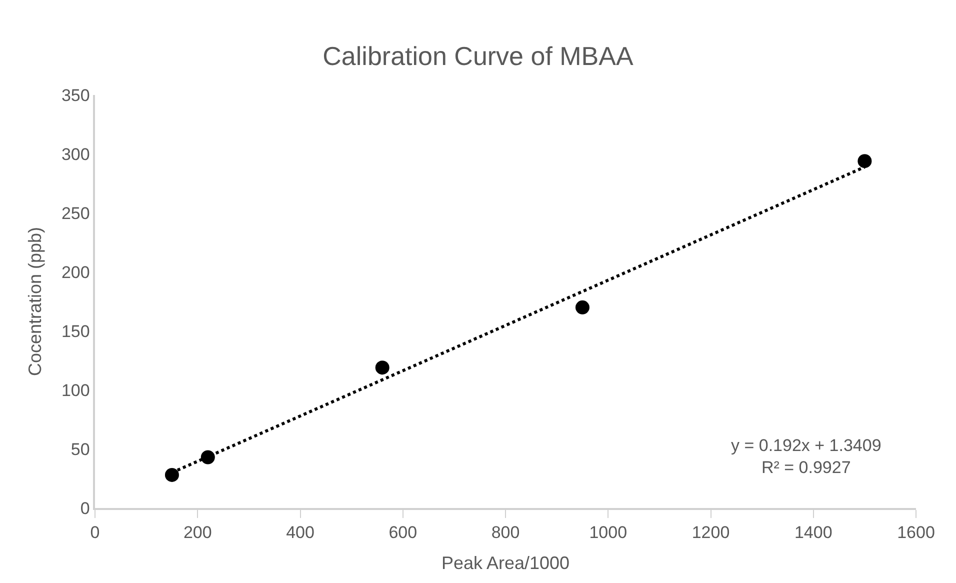  What do you see at coordinates (478, 55) in the screenshot?
I see `chart-title: Calibration Curve of MBAA` at bounding box center [478, 55].